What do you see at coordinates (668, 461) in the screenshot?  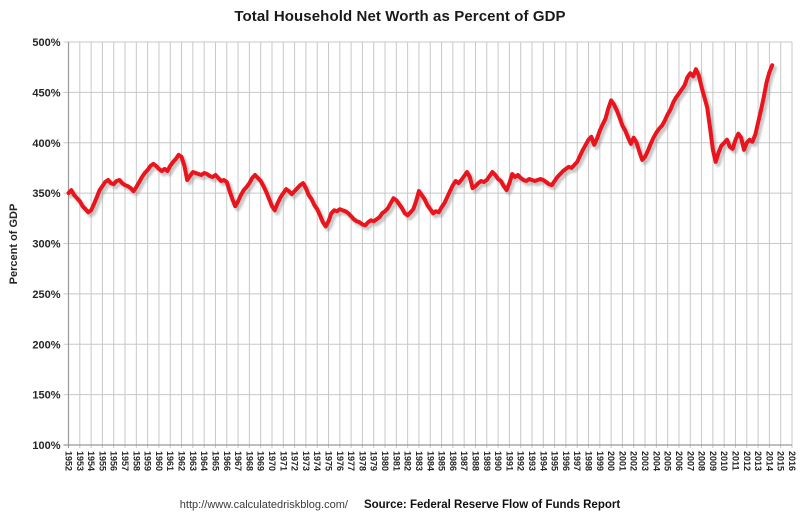 I see `svg-text: 2005` at bounding box center [668, 461].